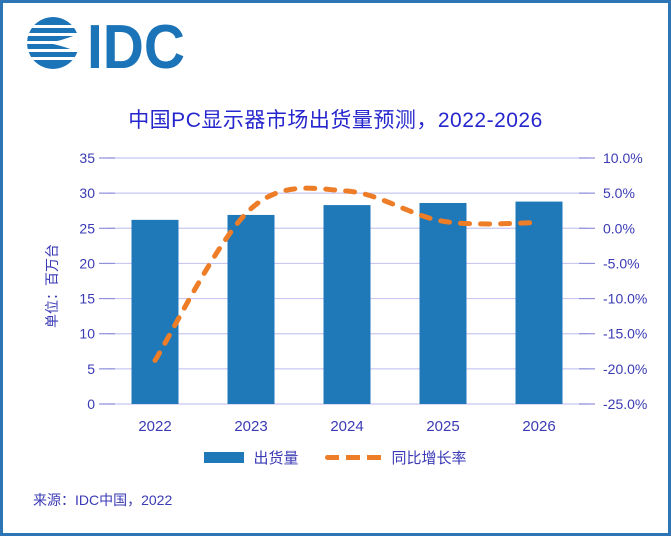 The width and height of the screenshot is (671, 536). Describe the element at coordinates (91, 369) in the screenshot. I see `left-axis-tick-label: 5` at that location.